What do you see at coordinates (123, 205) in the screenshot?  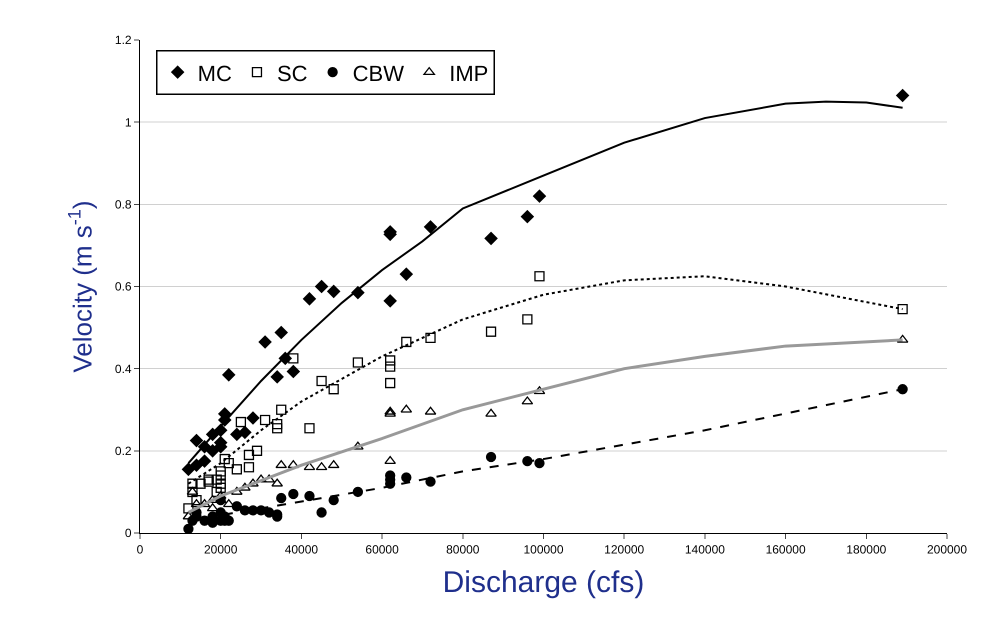 I see `y-tick-label: 0.8` at bounding box center [123, 205].